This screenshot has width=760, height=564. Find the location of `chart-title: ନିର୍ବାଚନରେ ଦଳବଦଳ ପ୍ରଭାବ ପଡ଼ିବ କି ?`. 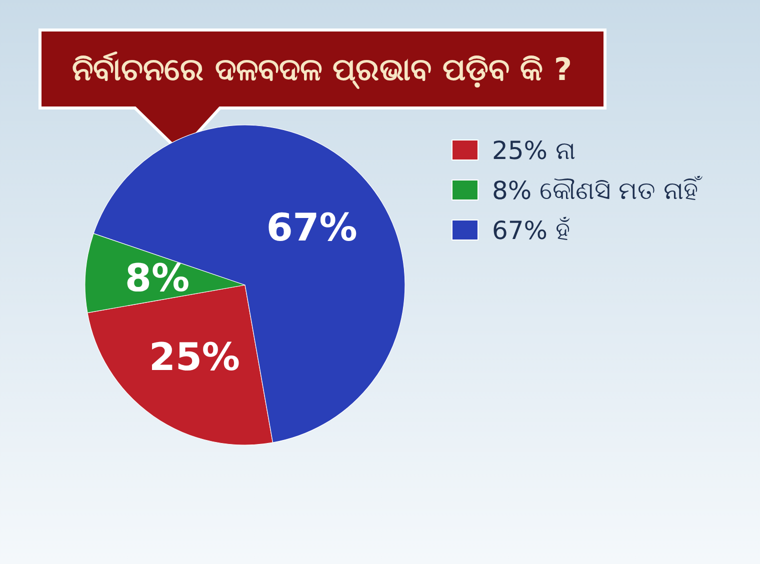

chart-title: ନିର୍ବାଚନରେ ଦଳବଦଳ ପ୍ରଭାବ ପଡ଼ିବ କି ? is located at coordinates (322, 70).